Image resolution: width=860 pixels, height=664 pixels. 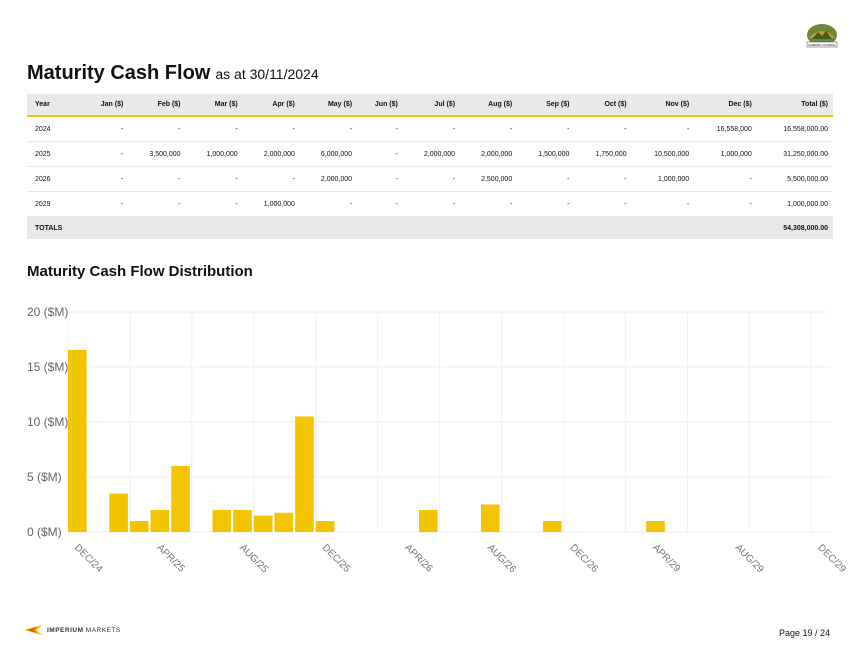 I want to click on imperium-logo-icon, so click(x=33, y=630).